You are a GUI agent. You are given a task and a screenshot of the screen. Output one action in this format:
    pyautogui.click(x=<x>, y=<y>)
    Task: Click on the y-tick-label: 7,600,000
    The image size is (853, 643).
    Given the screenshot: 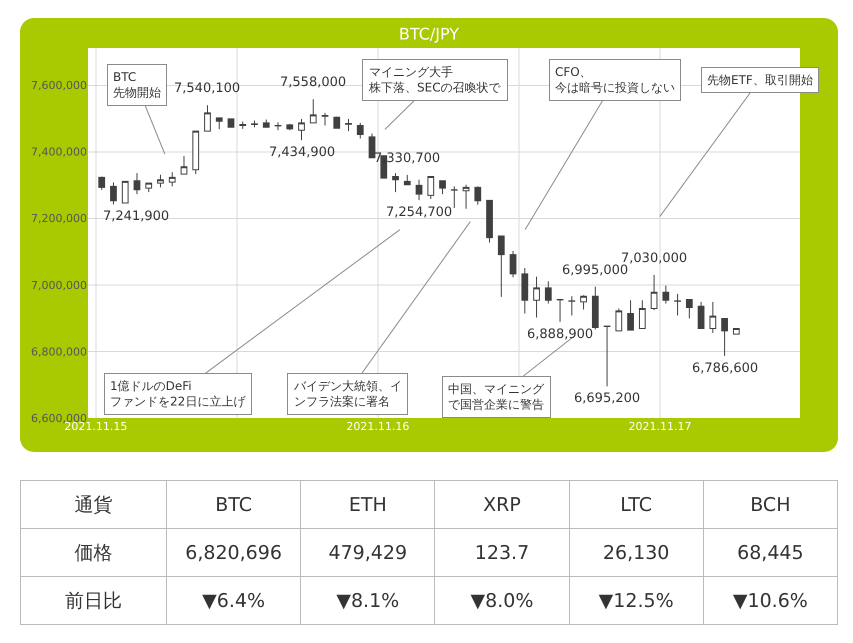 What is the action you would take?
    pyautogui.click(x=59, y=85)
    